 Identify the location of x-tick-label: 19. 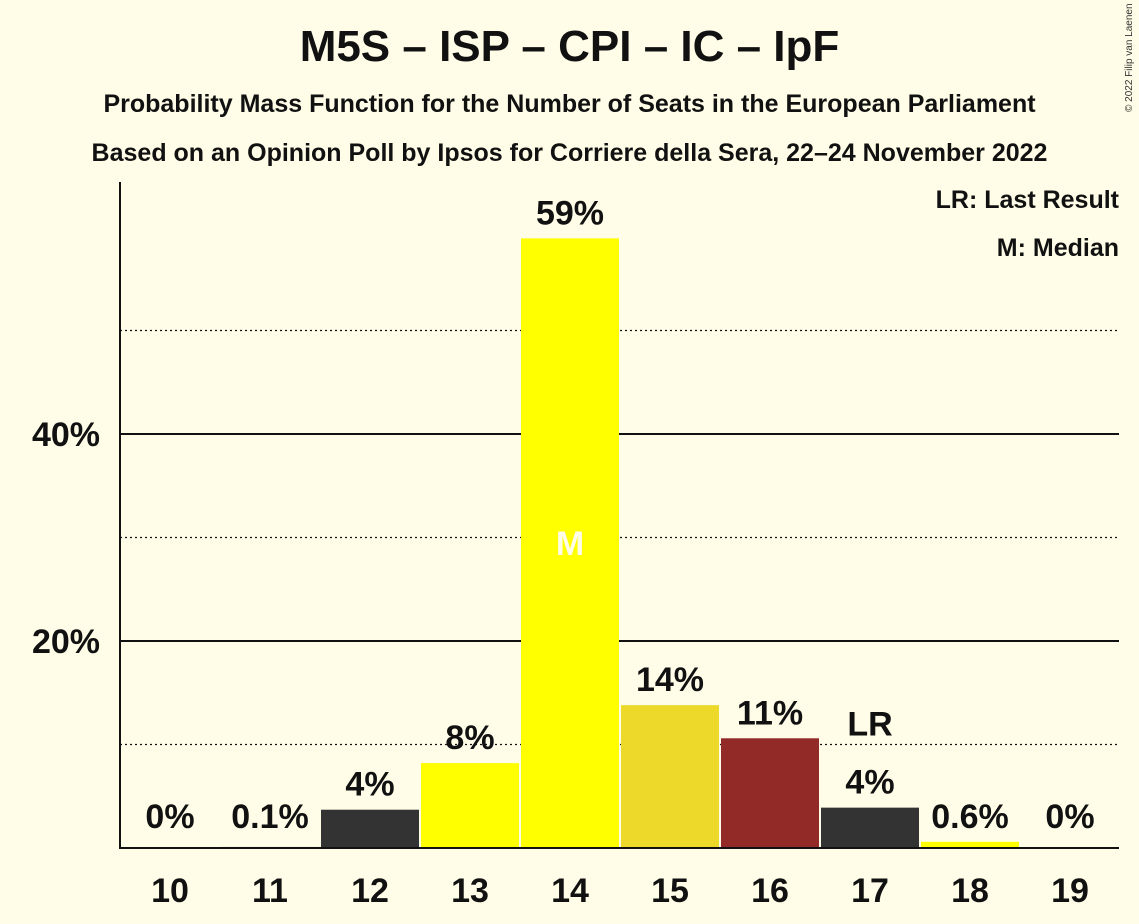
(1070, 891).